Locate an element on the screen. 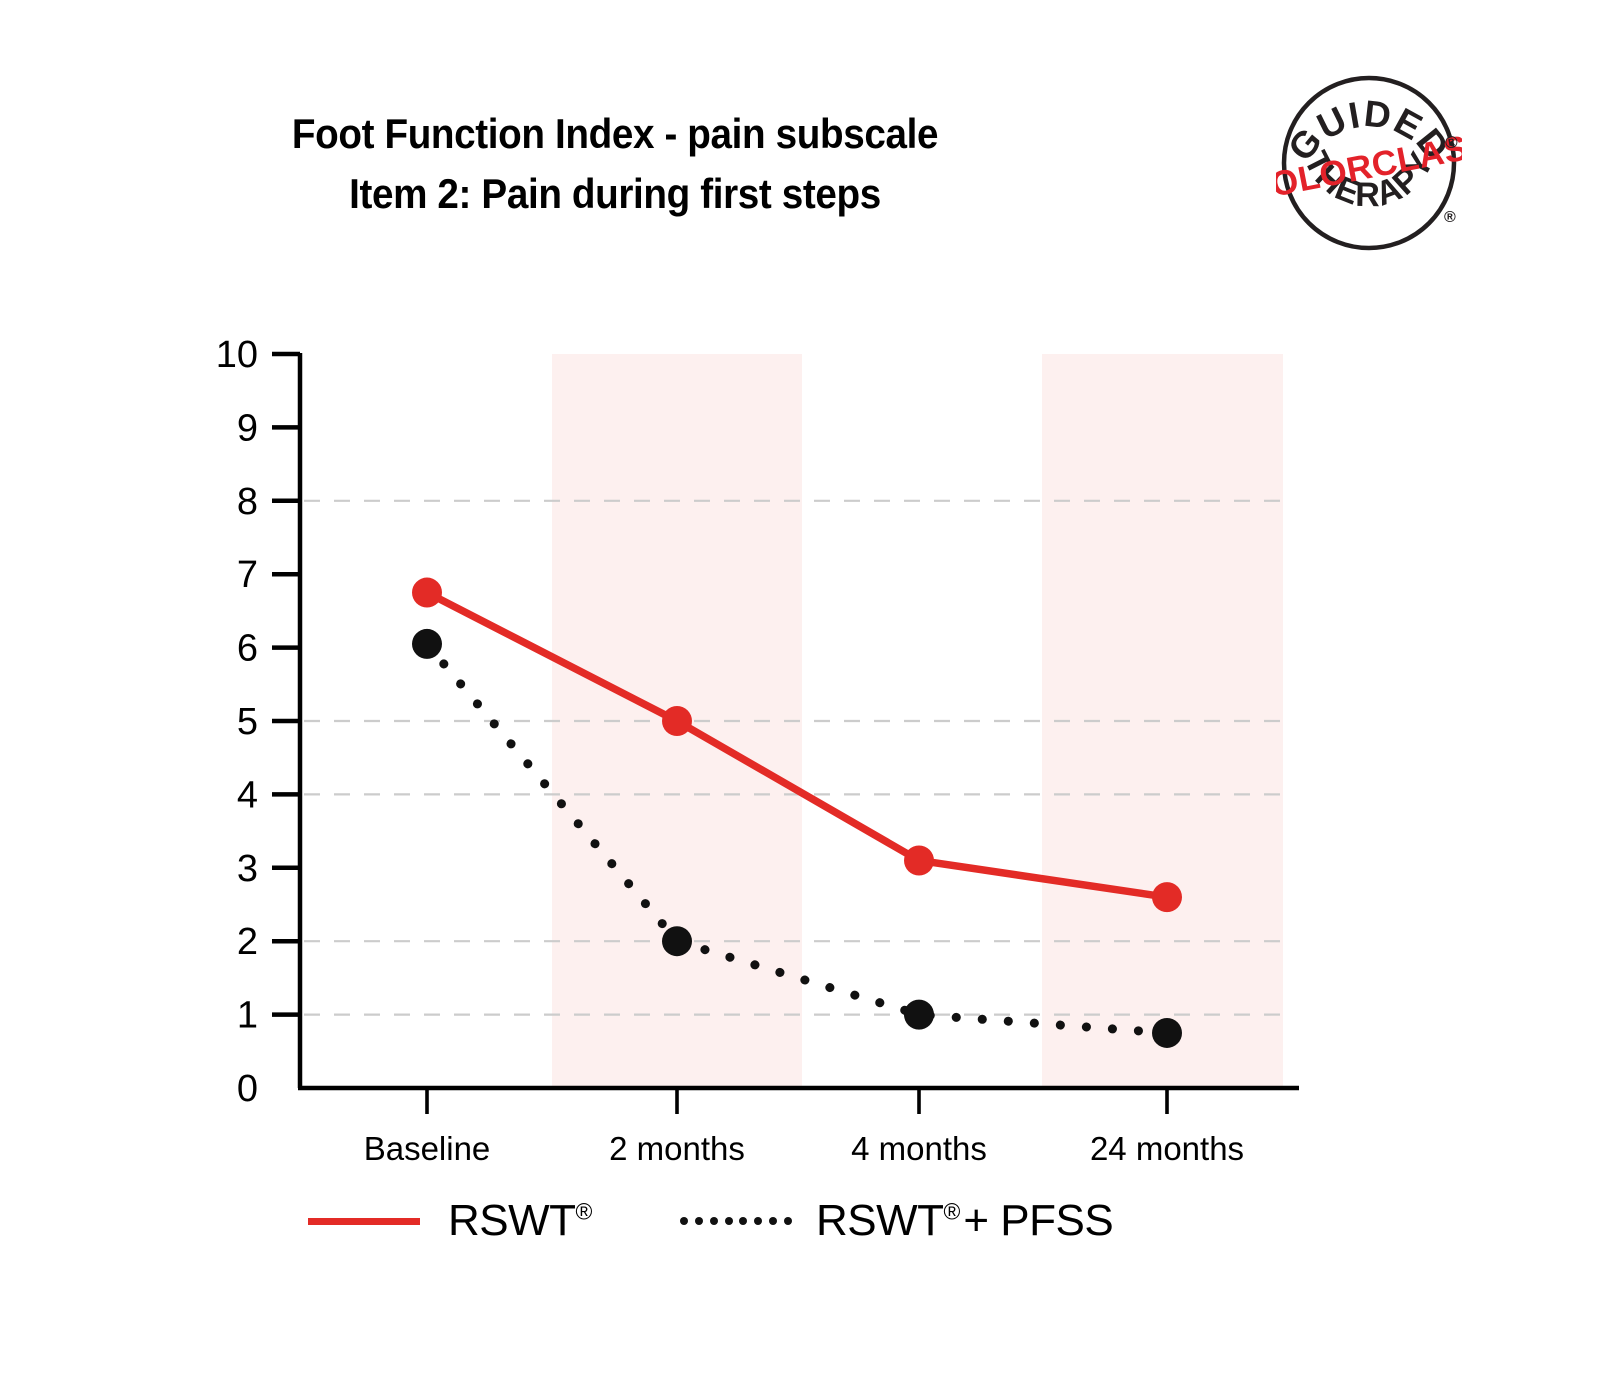  chart-legend: RSWT® RSWT®+ PFSS is located at coordinates (750, 1221).